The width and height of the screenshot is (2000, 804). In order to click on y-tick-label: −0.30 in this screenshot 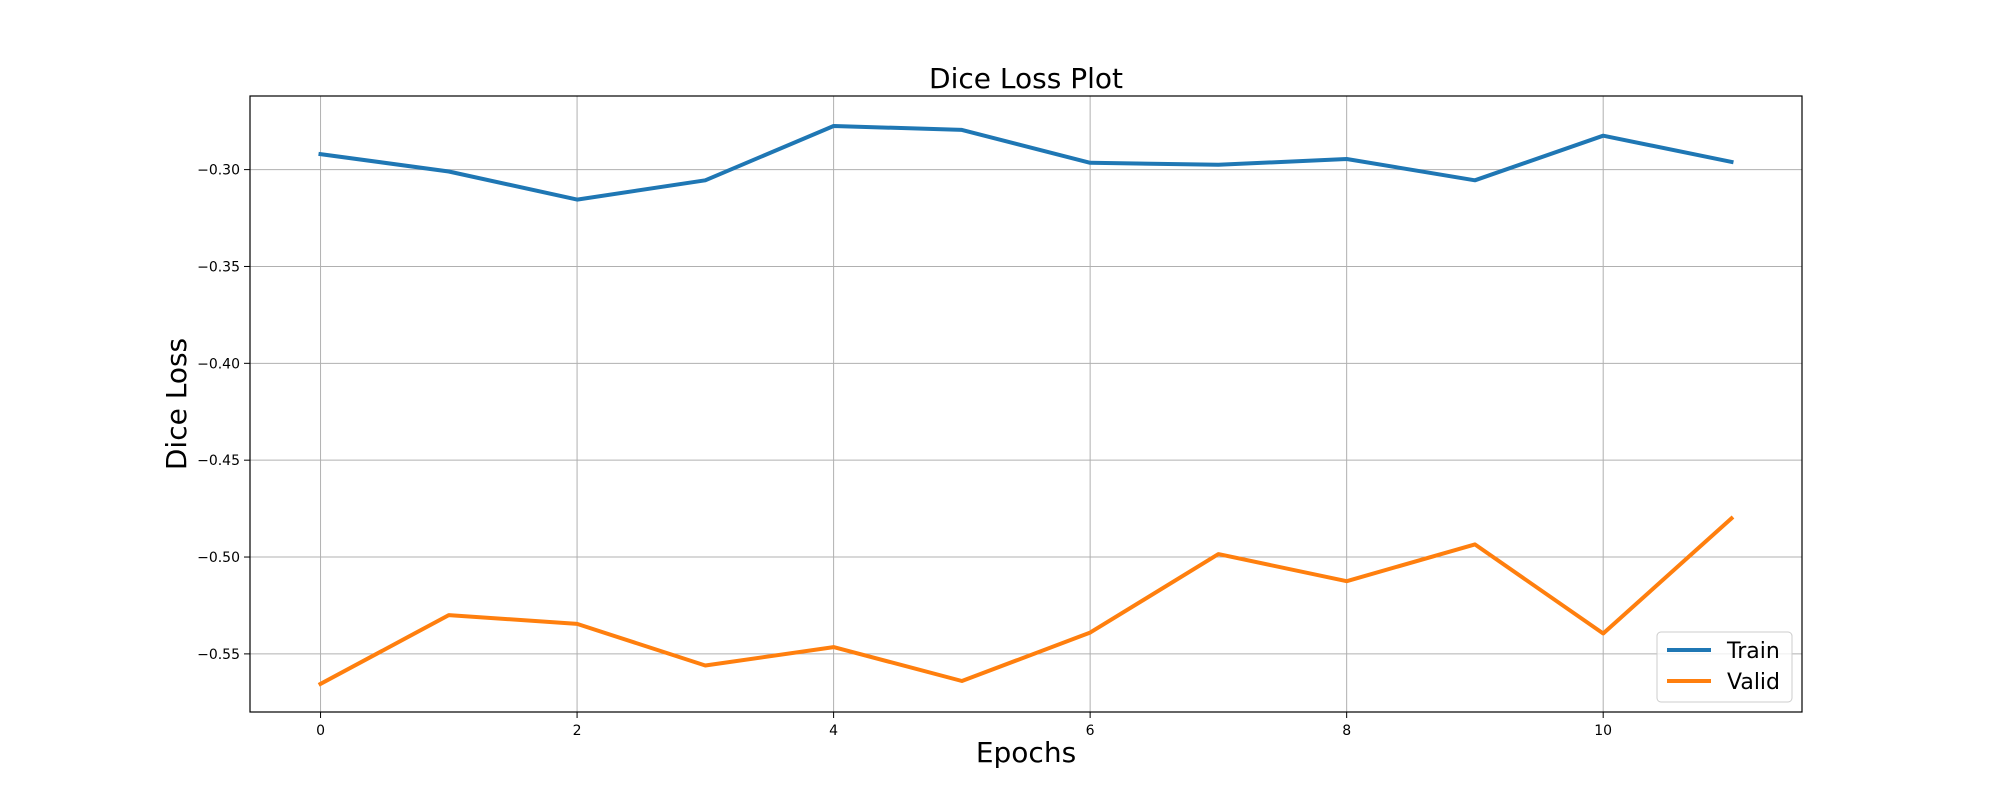, I will do `click(218, 171)`.